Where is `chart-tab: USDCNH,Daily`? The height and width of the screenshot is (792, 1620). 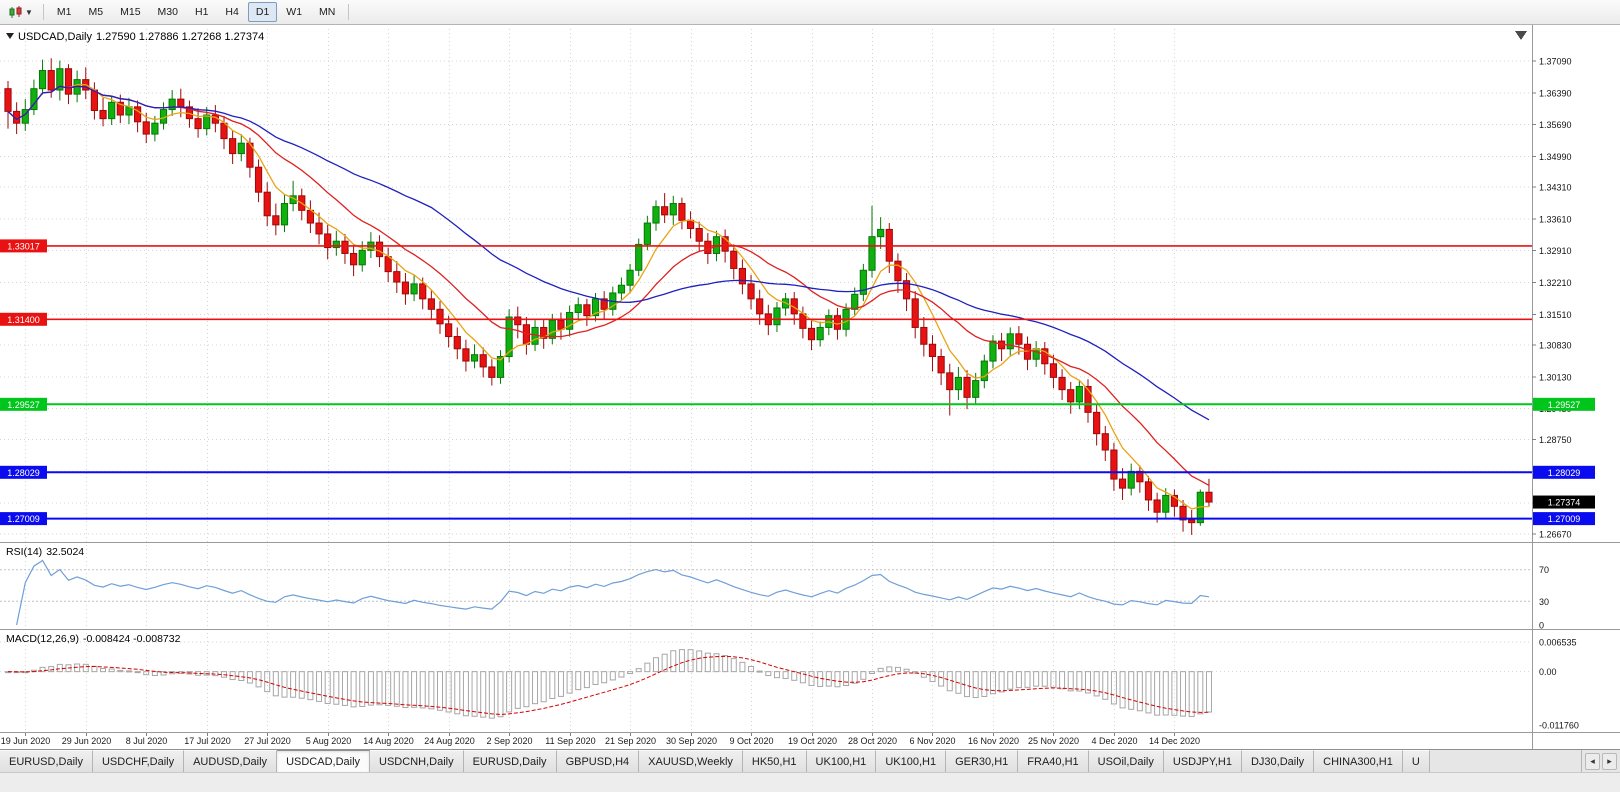
chart-tab: USDCNH,Daily is located at coordinates (417, 761).